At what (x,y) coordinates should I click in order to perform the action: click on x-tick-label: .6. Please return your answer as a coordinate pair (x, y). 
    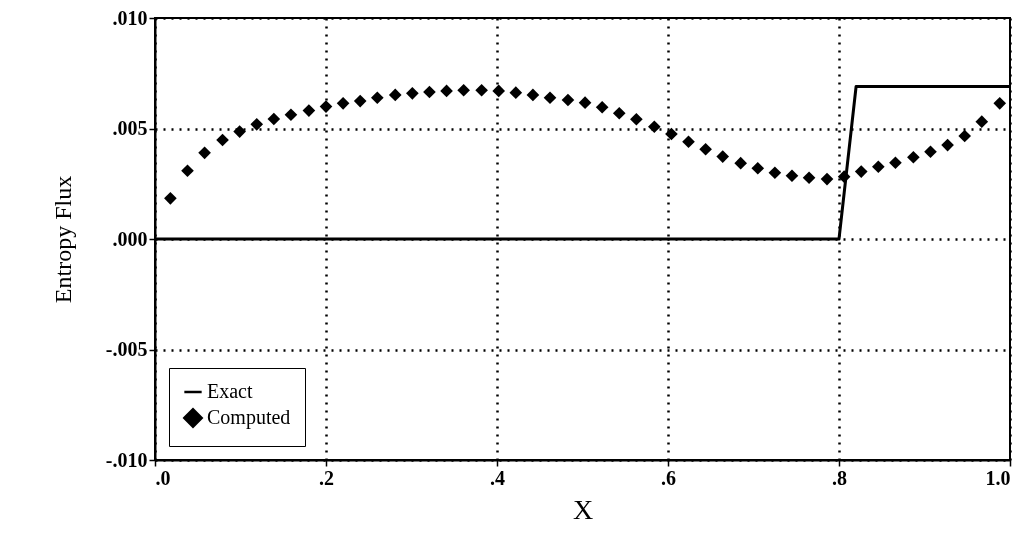
    Looking at the image, I should click on (668, 477).